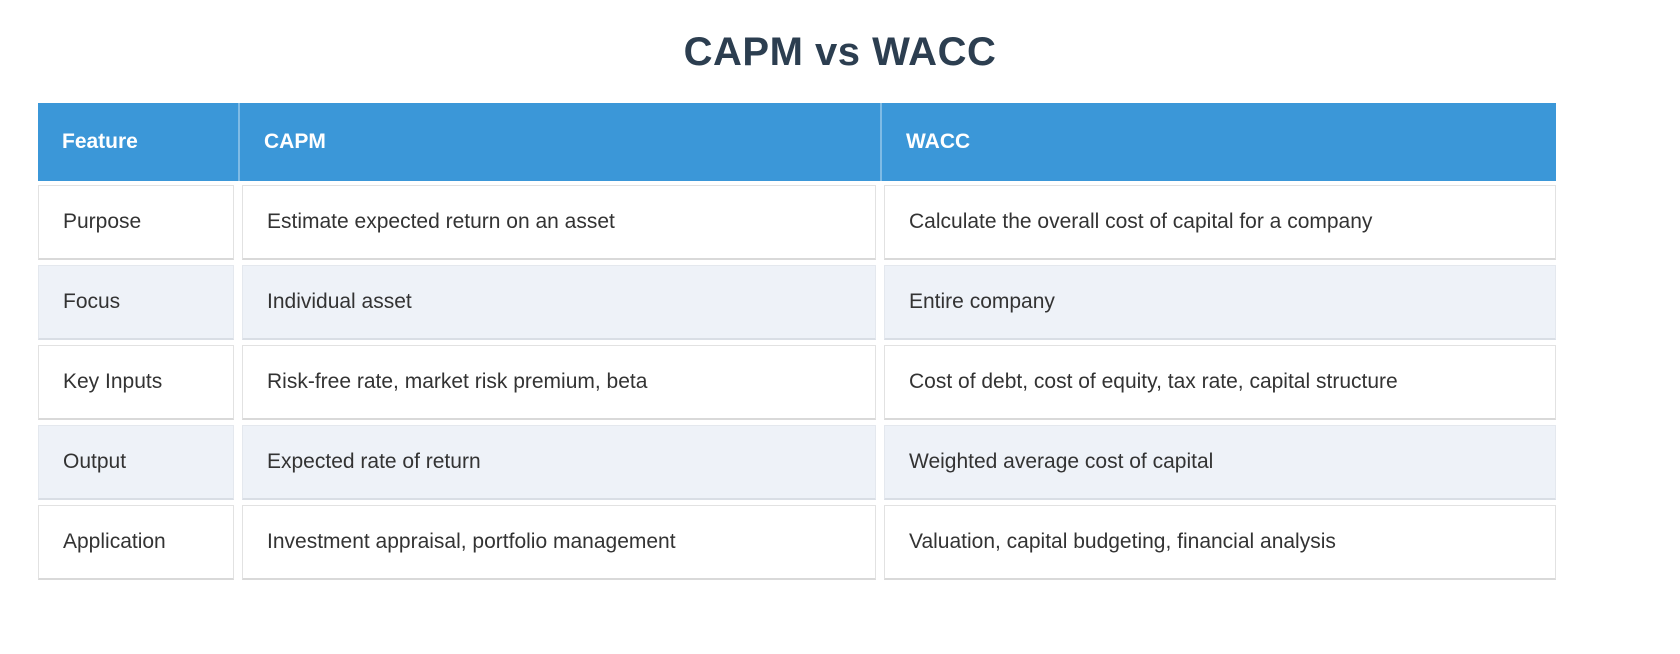 The image size is (1680, 654). Describe the element at coordinates (559, 142) in the screenshot. I see `column-header-capm: CAPM` at that location.